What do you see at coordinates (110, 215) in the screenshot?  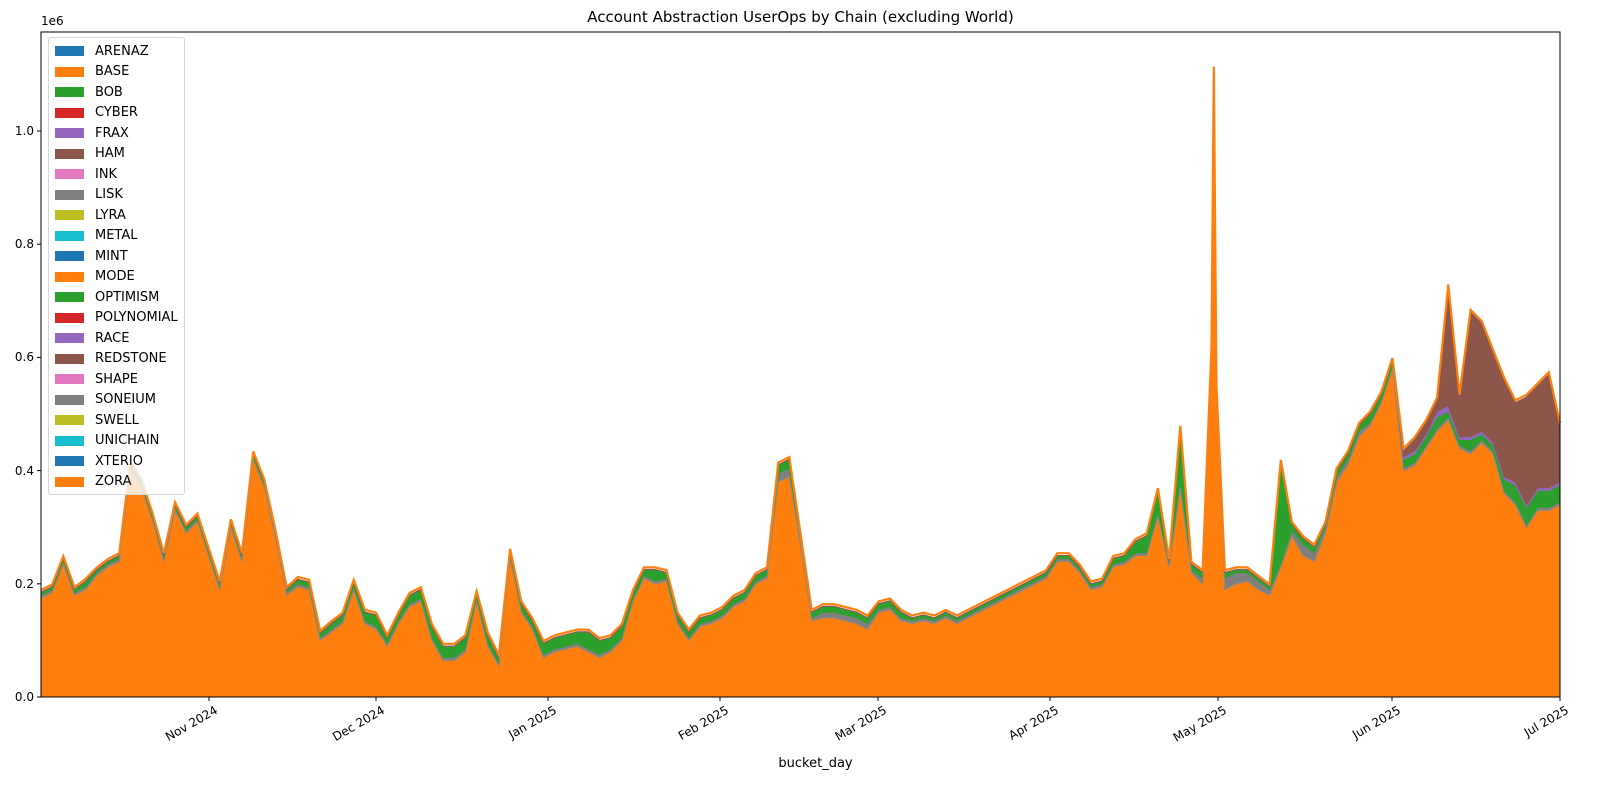 I see `legend-label: LYRA` at bounding box center [110, 215].